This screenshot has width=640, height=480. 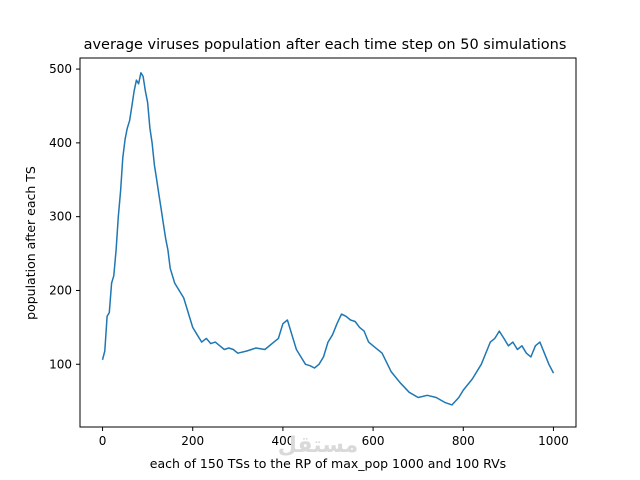 I want to click on x-tick-label: 1000, so click(x=553, y=441).